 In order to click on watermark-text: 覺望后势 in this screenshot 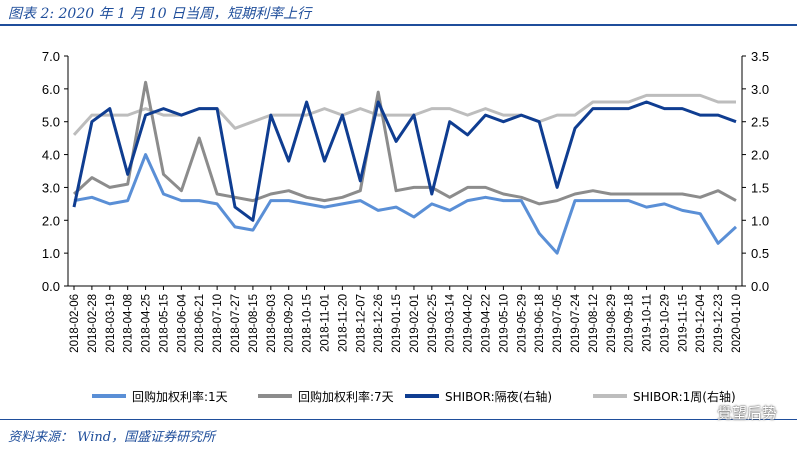, I will do `click(746, 413)`.